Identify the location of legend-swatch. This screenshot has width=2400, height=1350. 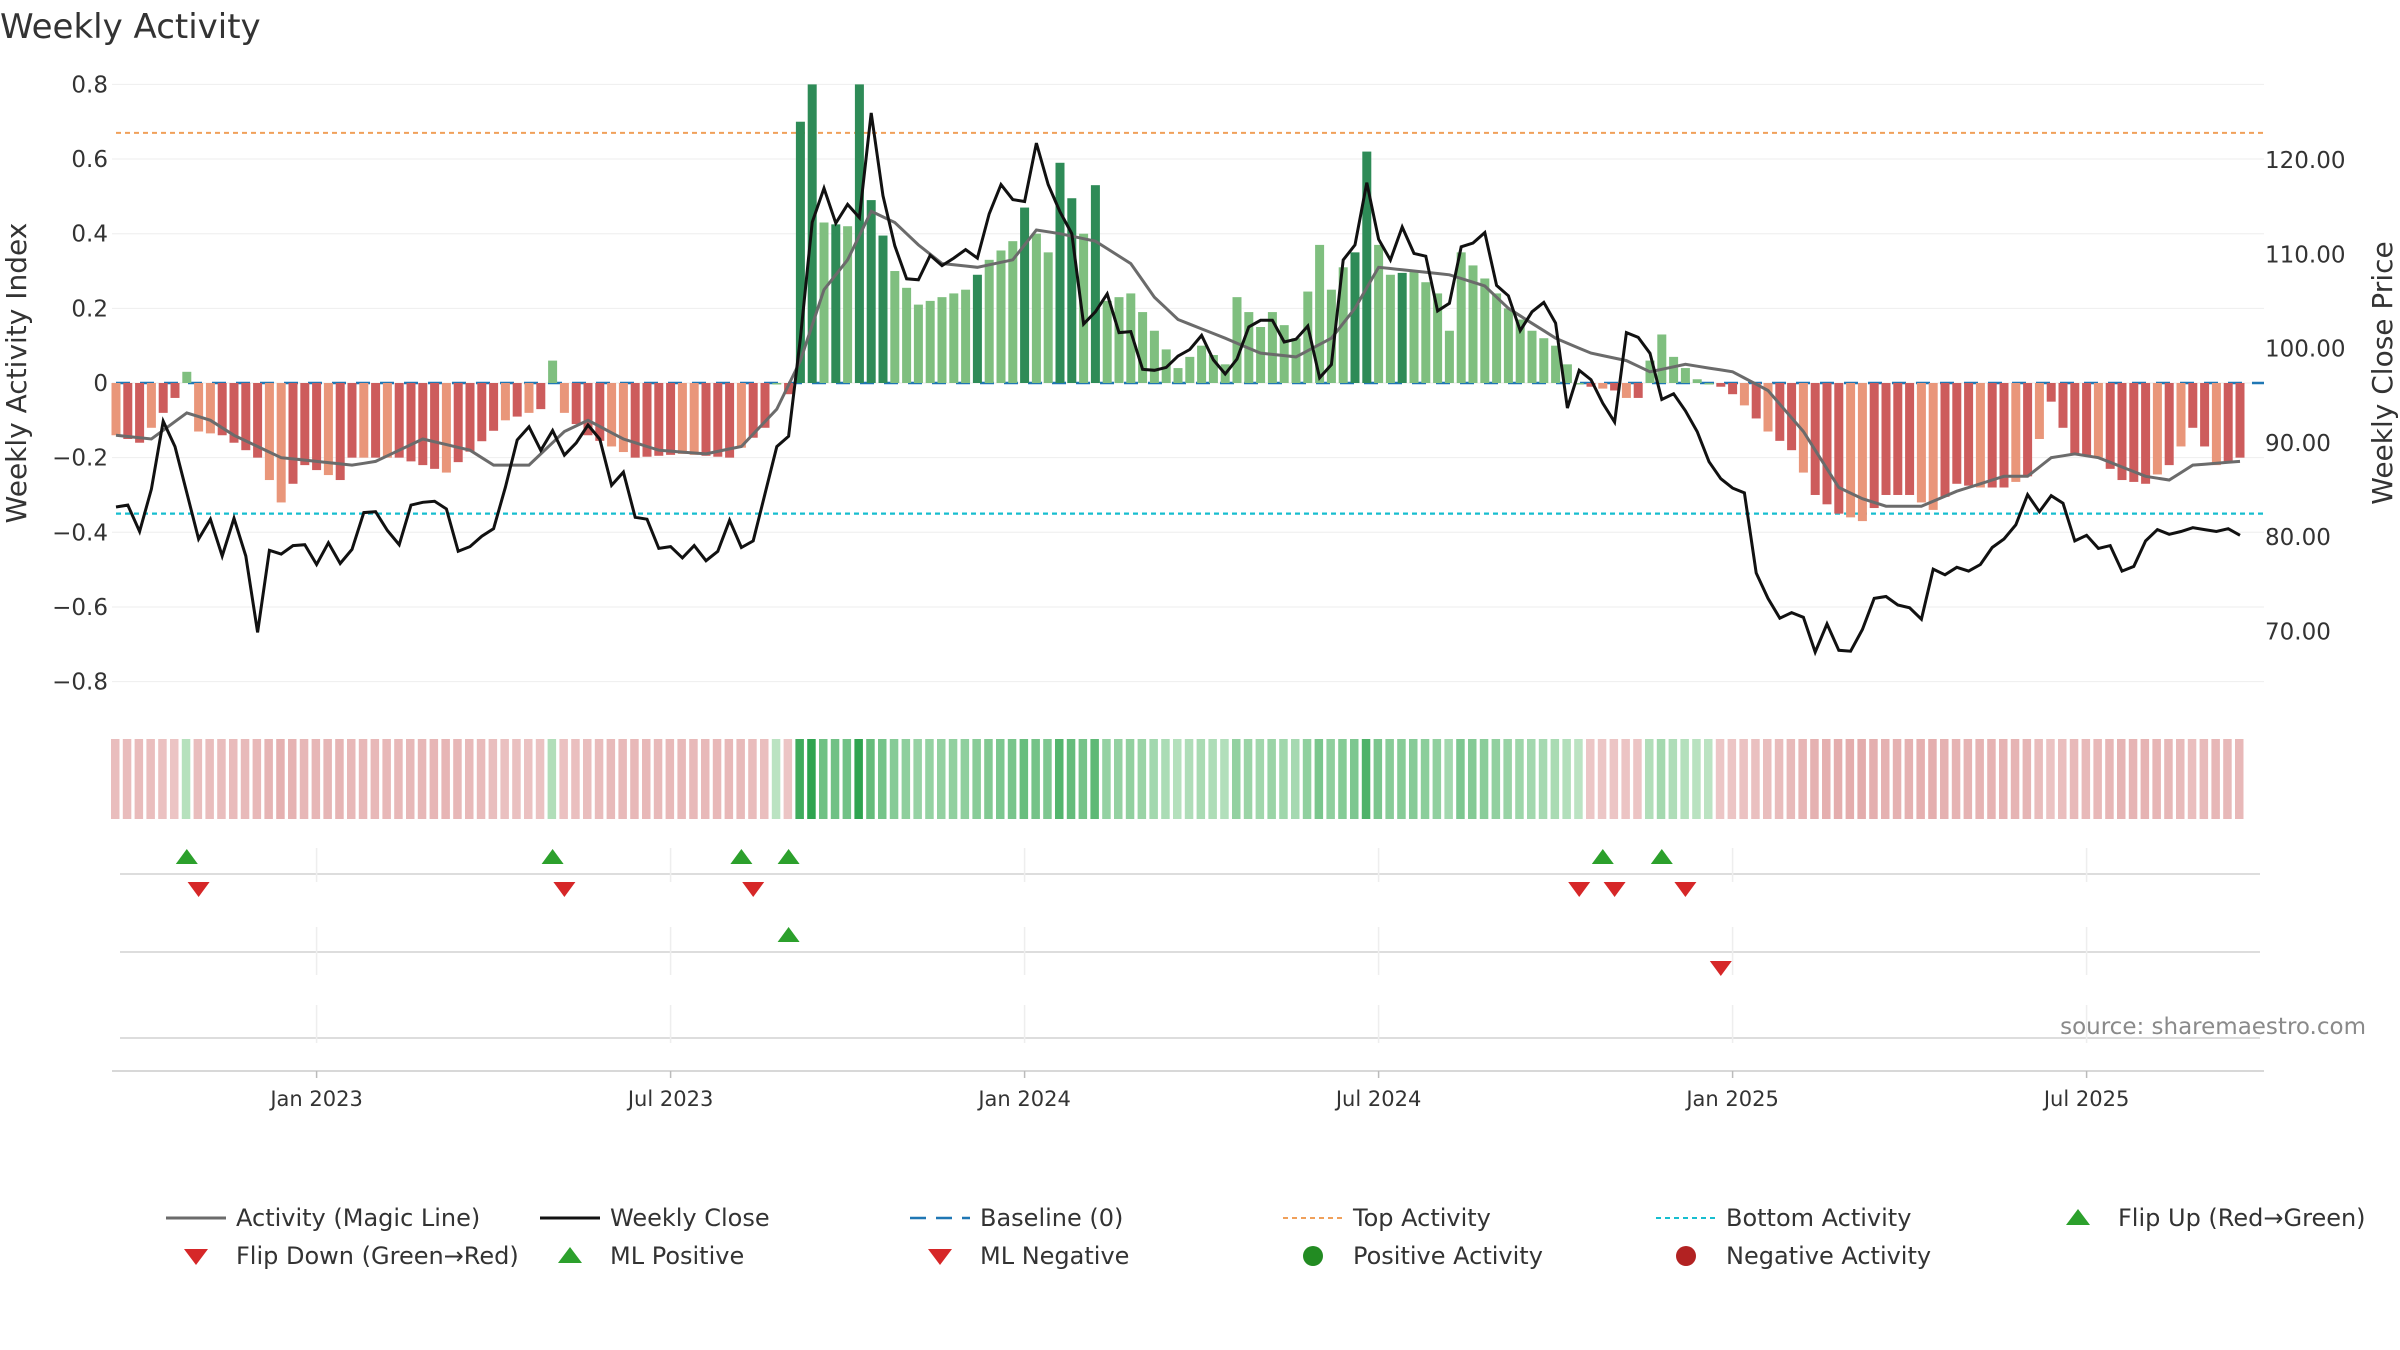
(940, 1257).